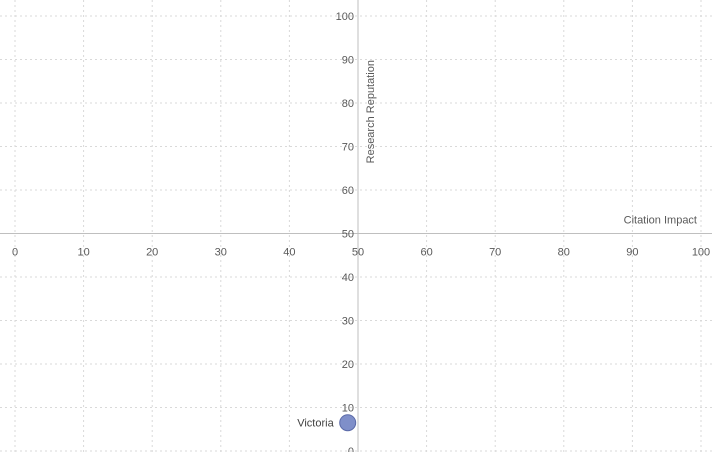  I want to click on x-tick-label: 40, so click(289, 253).